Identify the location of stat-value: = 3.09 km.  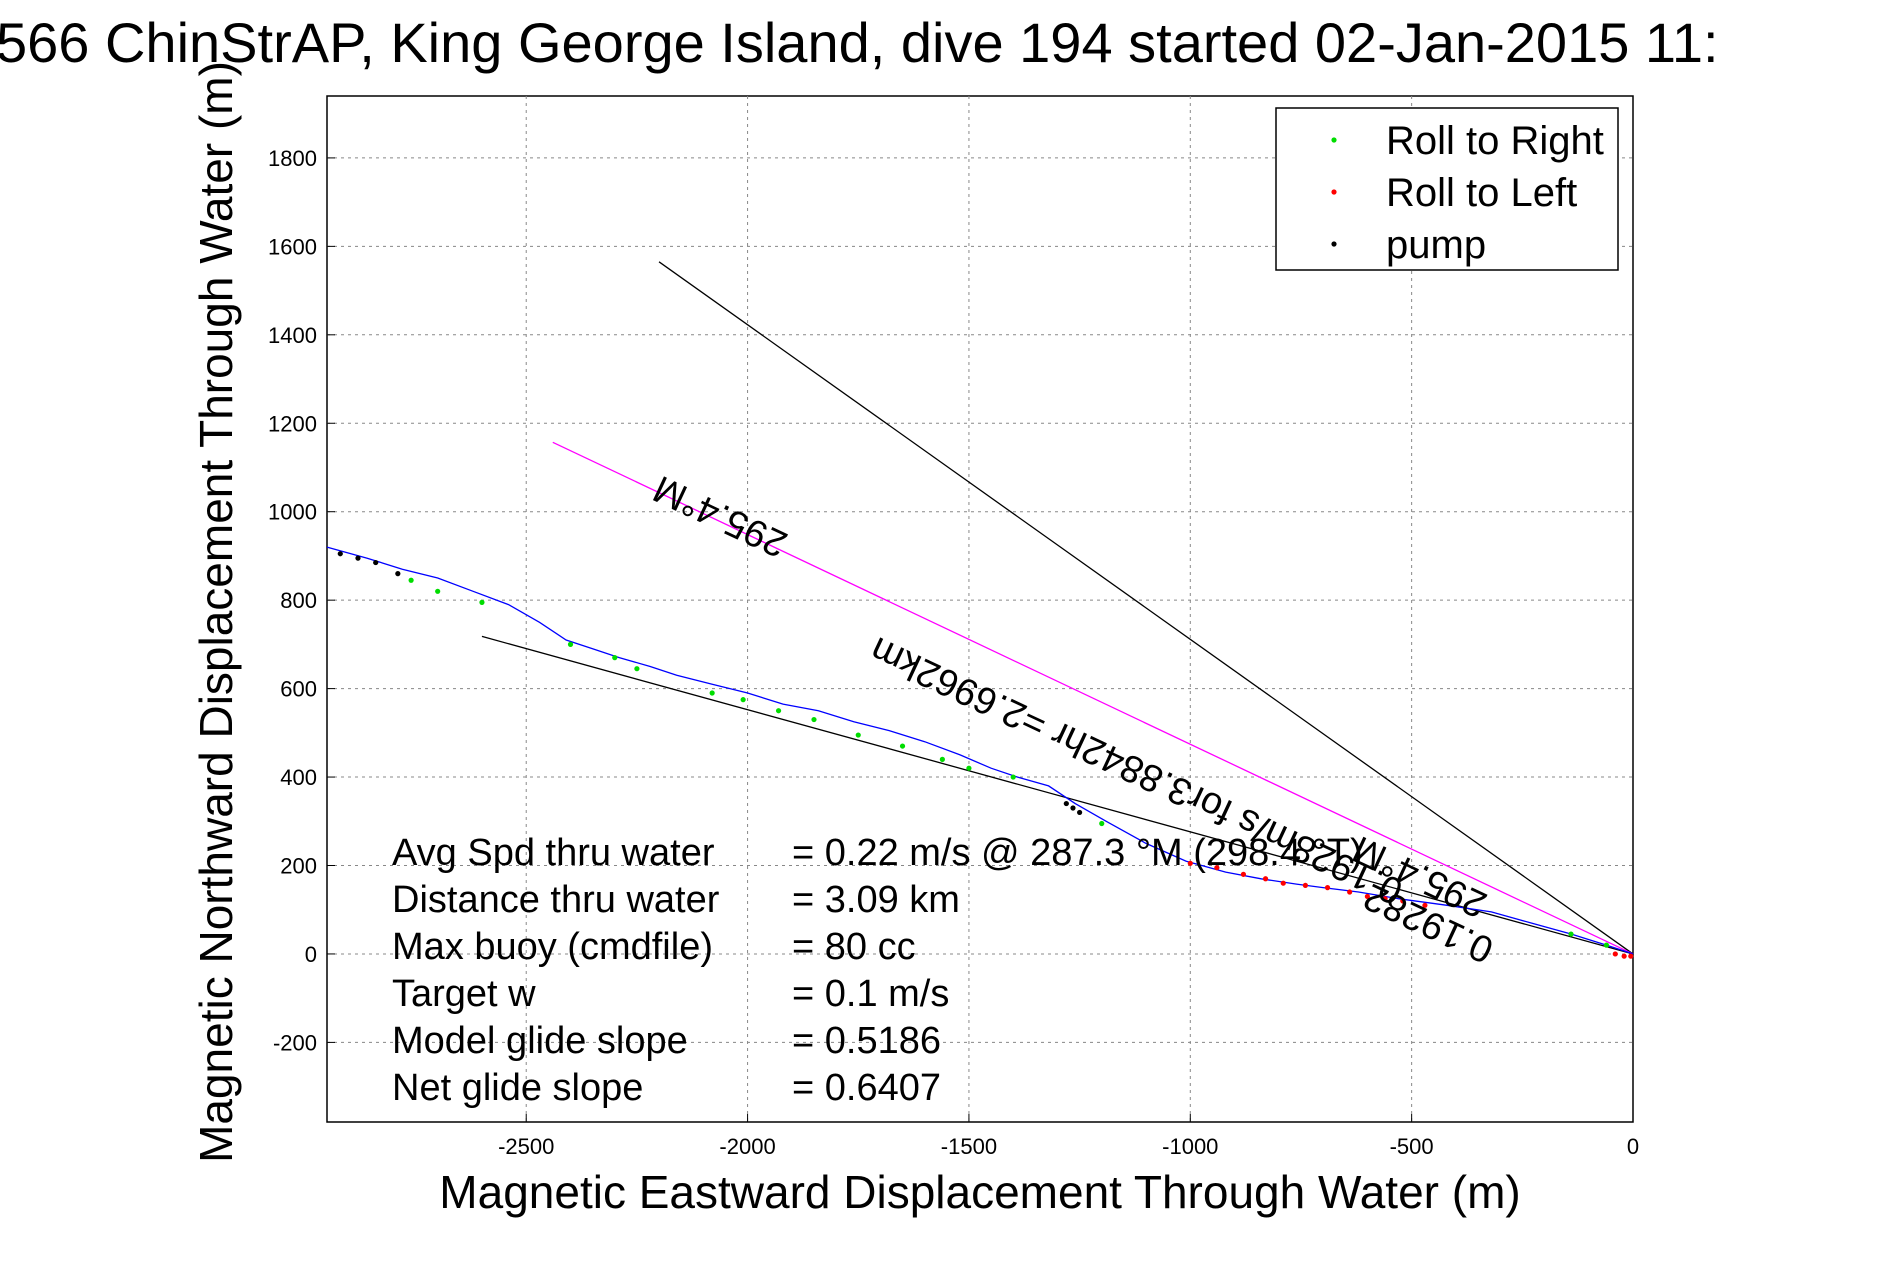
(876, 900).